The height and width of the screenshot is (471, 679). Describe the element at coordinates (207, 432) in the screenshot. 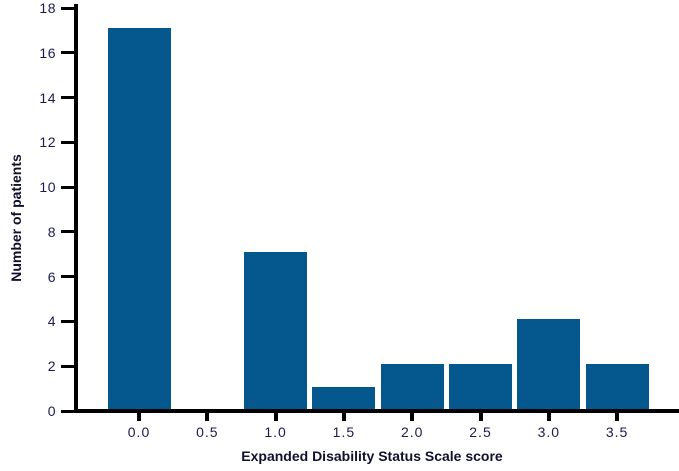

I see `x-tick-label: 0.5` at that location.